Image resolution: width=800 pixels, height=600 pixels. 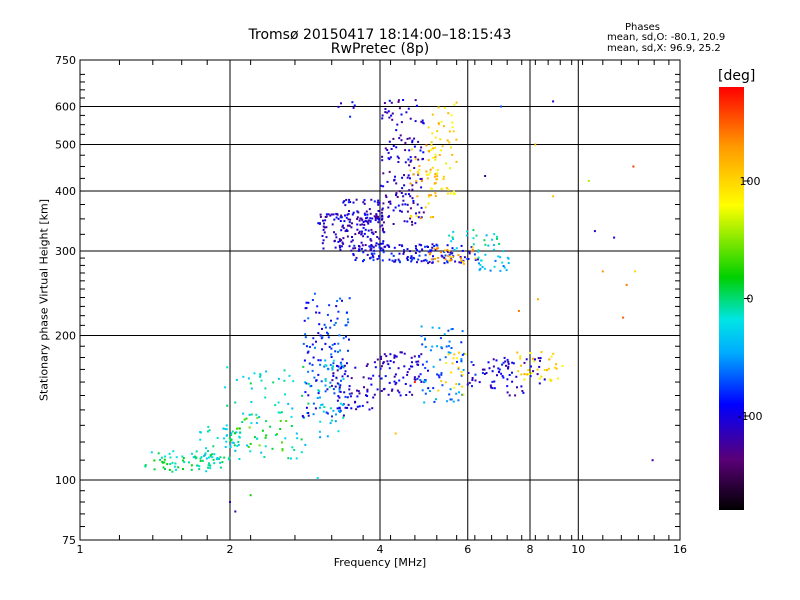 I want to click on stats-heading: Phases, so click(x=642, y=27).